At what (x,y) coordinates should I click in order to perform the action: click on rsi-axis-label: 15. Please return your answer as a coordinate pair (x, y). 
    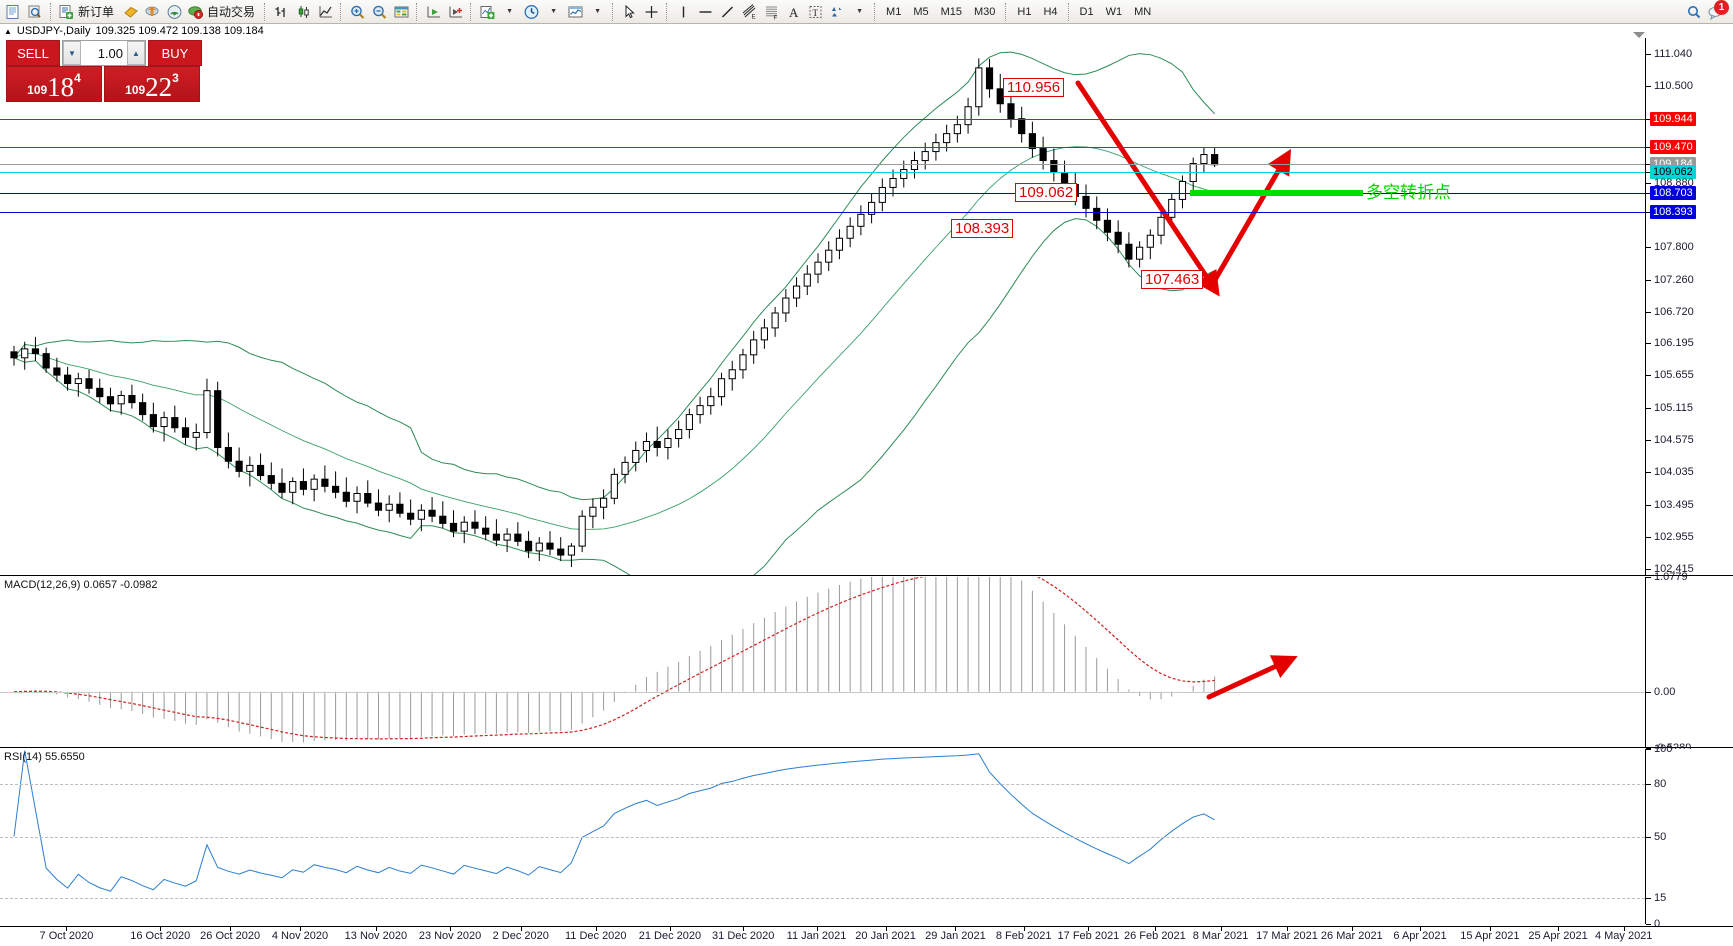
    Looking at the image, I should click on (1660, 897).